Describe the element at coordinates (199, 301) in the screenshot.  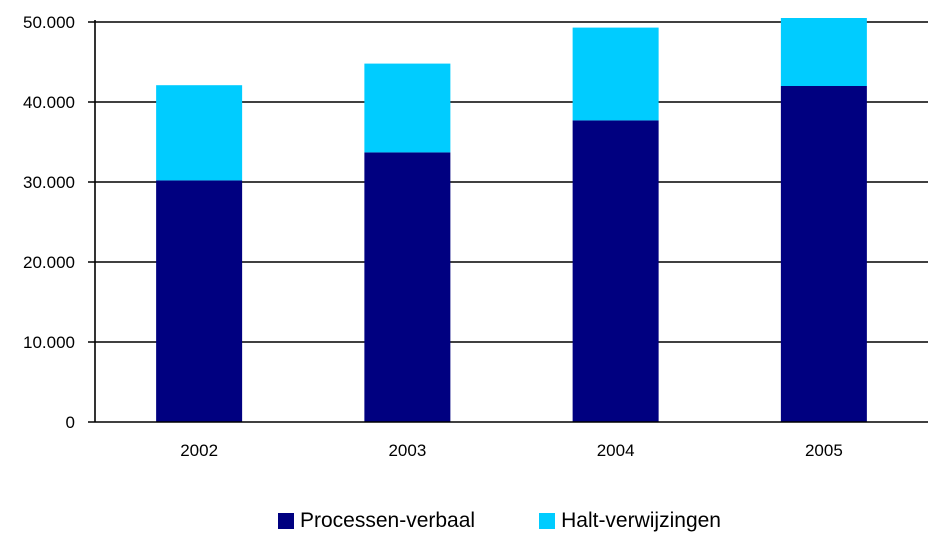
I see `bar-segment-2002-processen-verbaal` at that location.